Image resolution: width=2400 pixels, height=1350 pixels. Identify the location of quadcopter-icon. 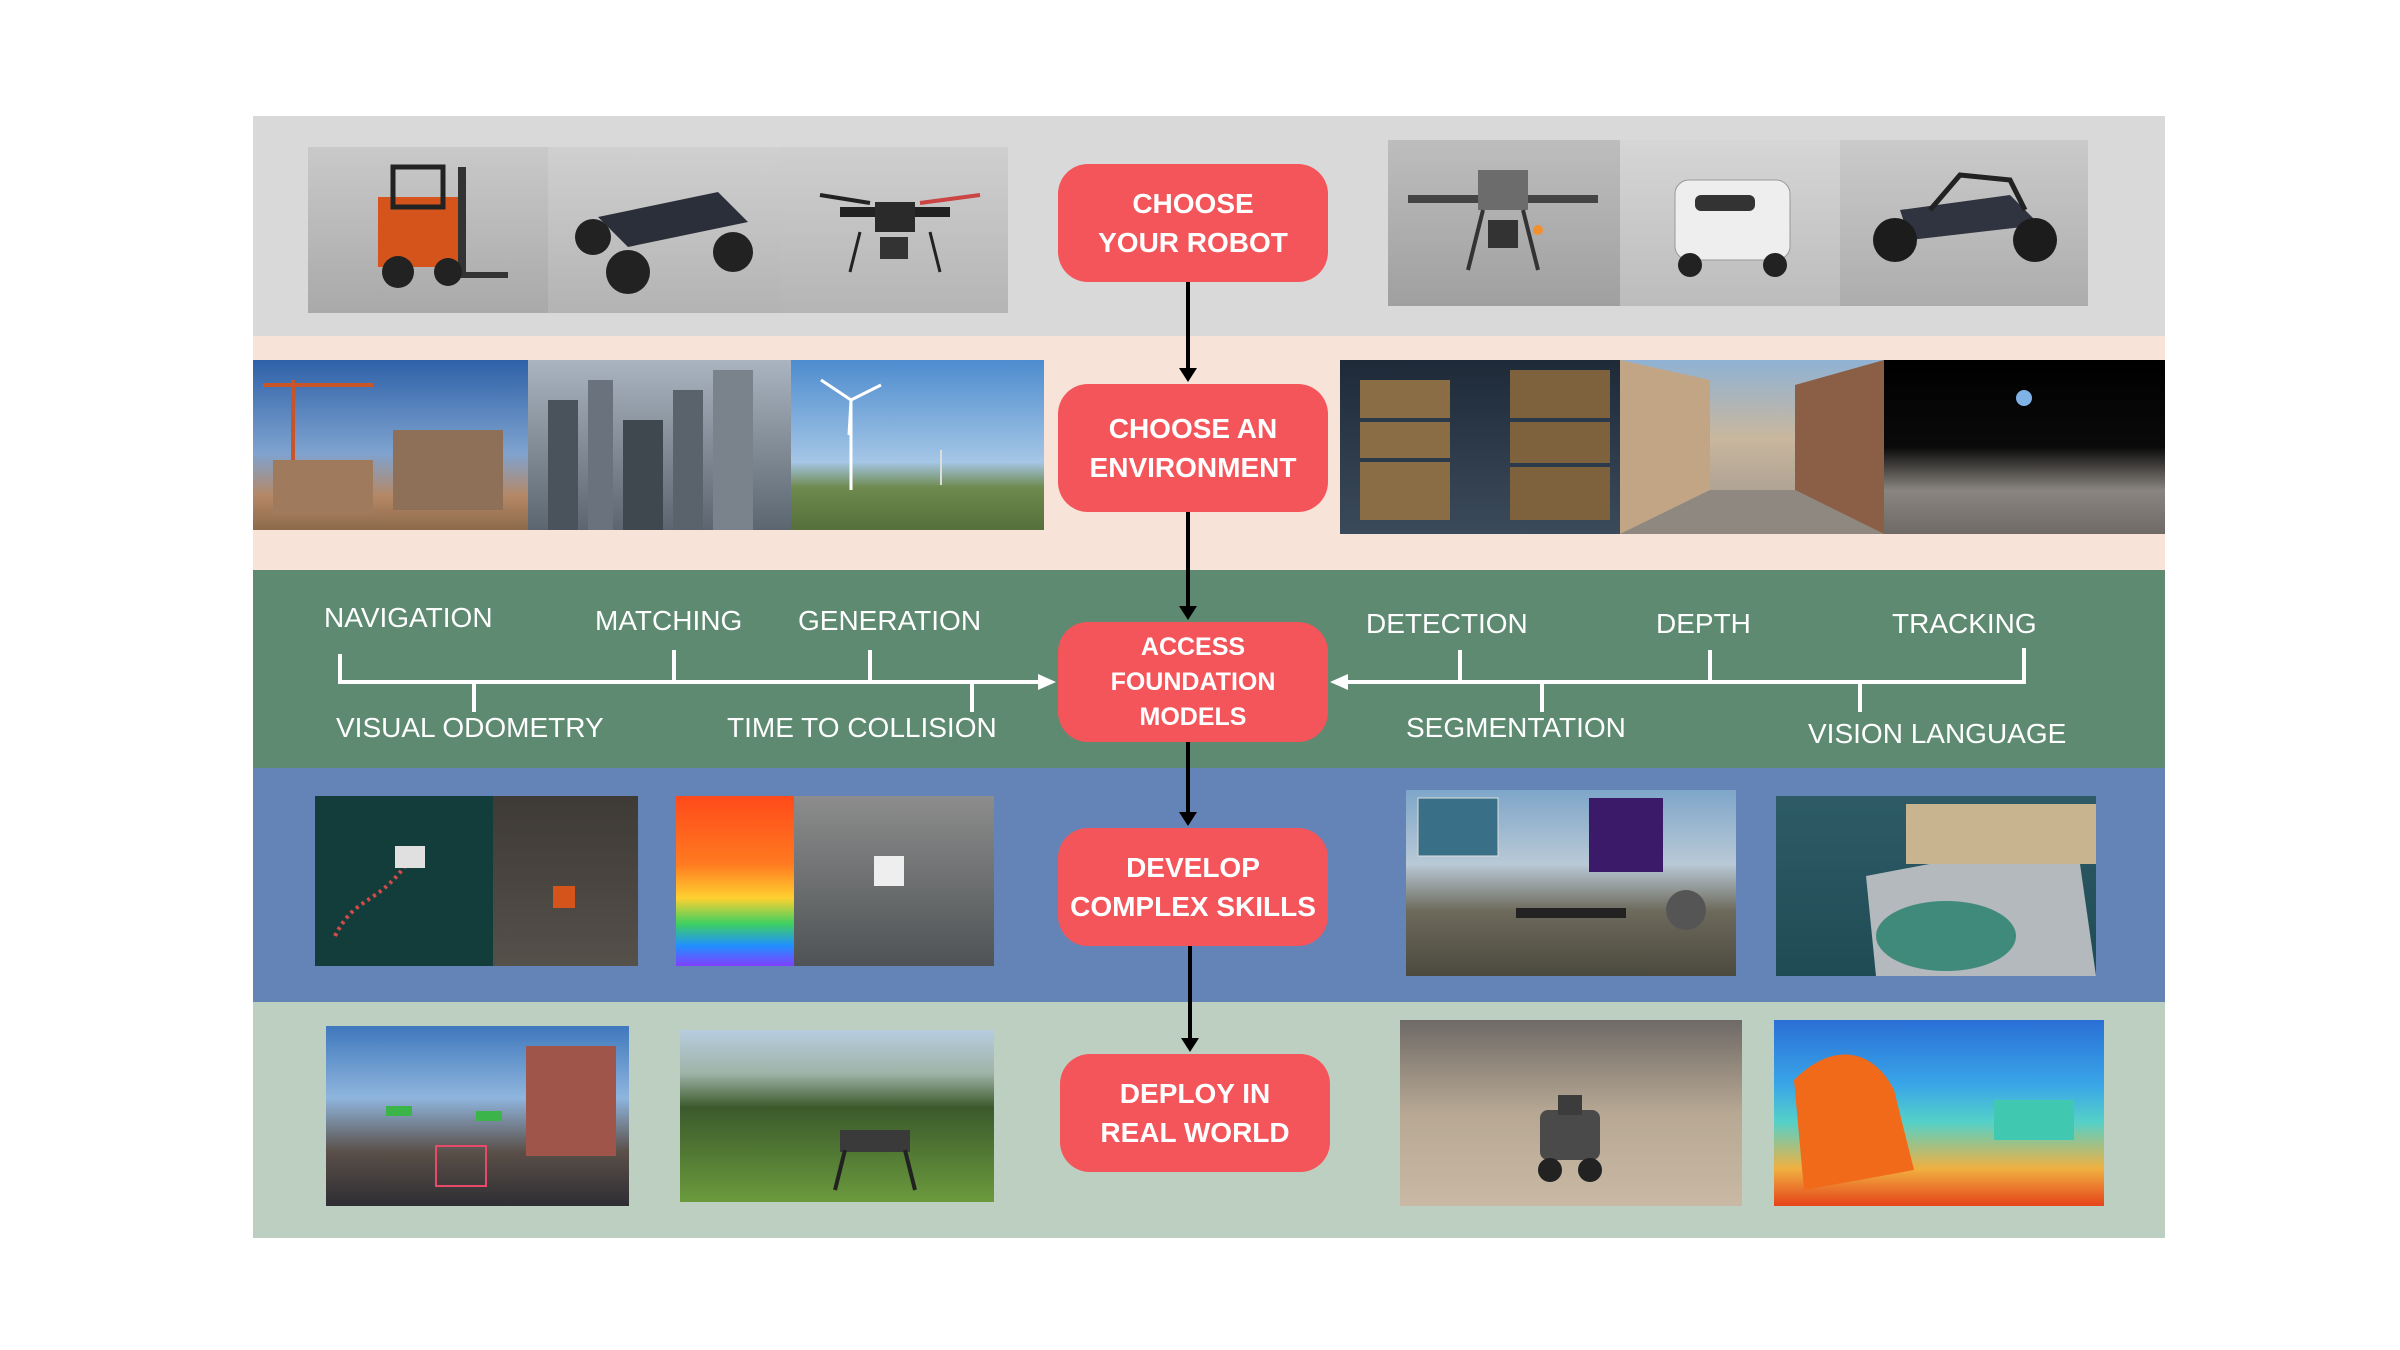
(900, 233).